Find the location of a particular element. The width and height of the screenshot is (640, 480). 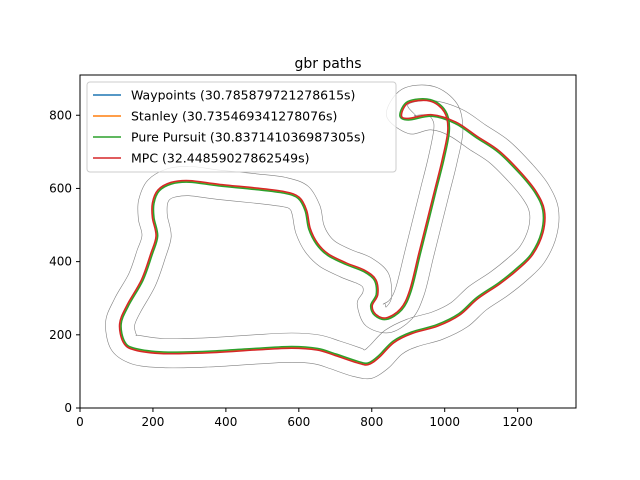

legend-label-1: Stanley (30.735469341278076s) is located at coordinates (234, 116).